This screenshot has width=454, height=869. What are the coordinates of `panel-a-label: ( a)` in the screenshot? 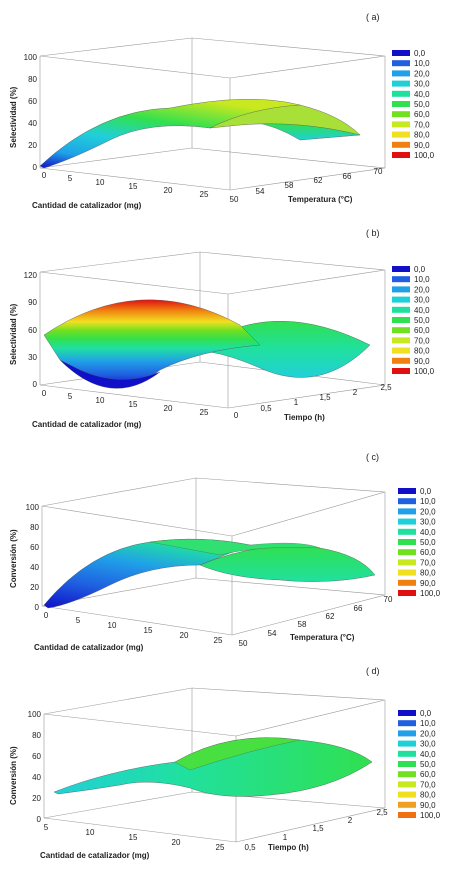 It's located at (373, 17).